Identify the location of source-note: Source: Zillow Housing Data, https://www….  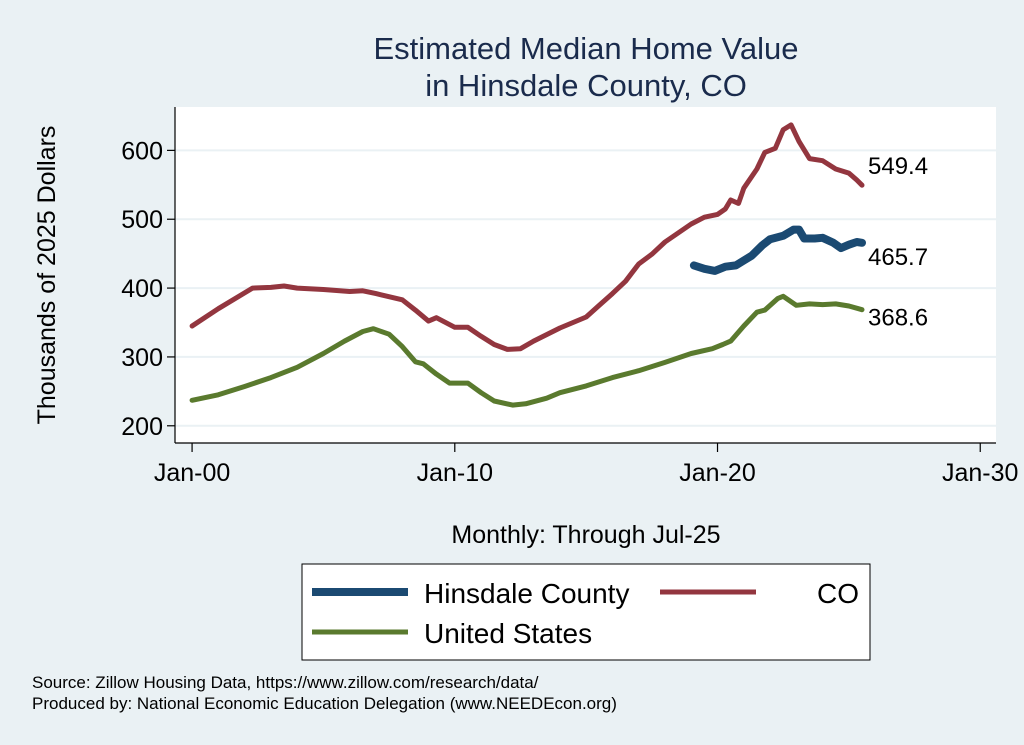
(285, 682).